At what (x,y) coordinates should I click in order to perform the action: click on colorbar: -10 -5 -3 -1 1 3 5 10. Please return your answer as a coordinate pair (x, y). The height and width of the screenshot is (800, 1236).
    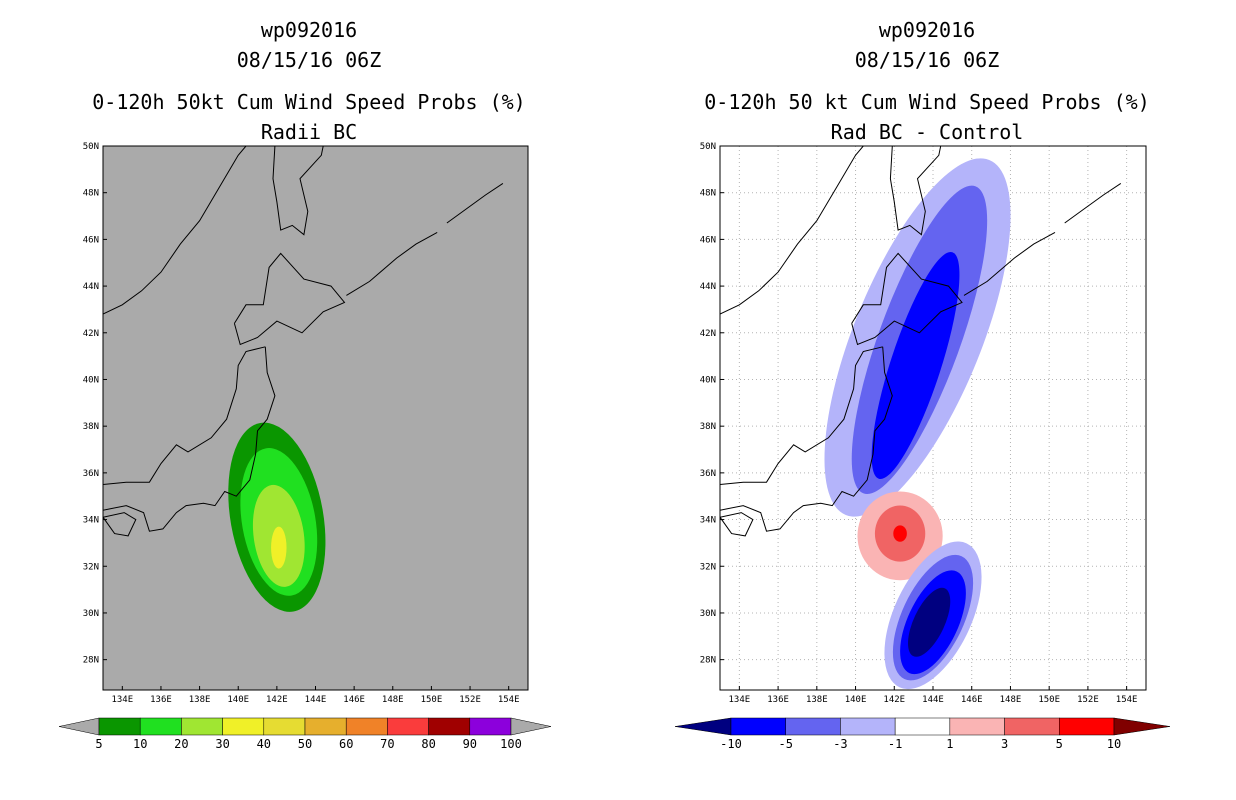
    Looking at the image, I should click on (922, 734).